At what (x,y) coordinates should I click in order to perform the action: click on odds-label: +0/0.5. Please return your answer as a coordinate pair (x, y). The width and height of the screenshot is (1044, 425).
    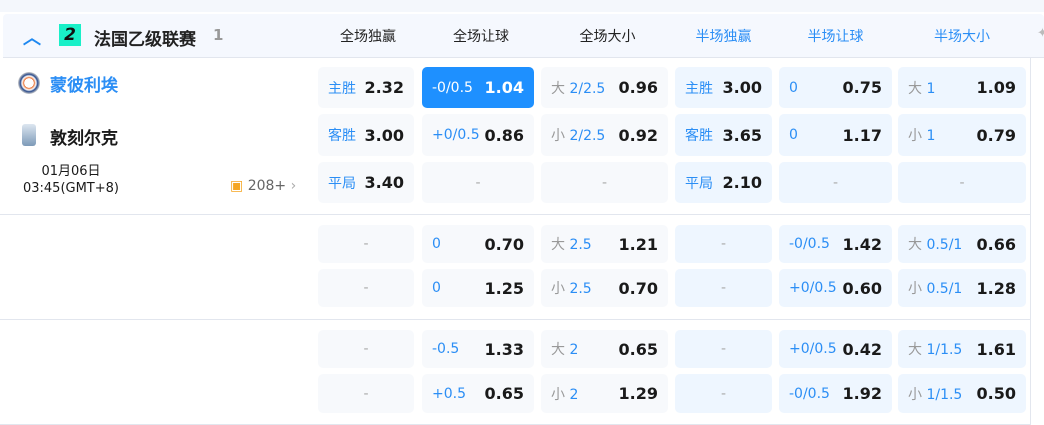
    Looking at the image, I should click on (456, 135).